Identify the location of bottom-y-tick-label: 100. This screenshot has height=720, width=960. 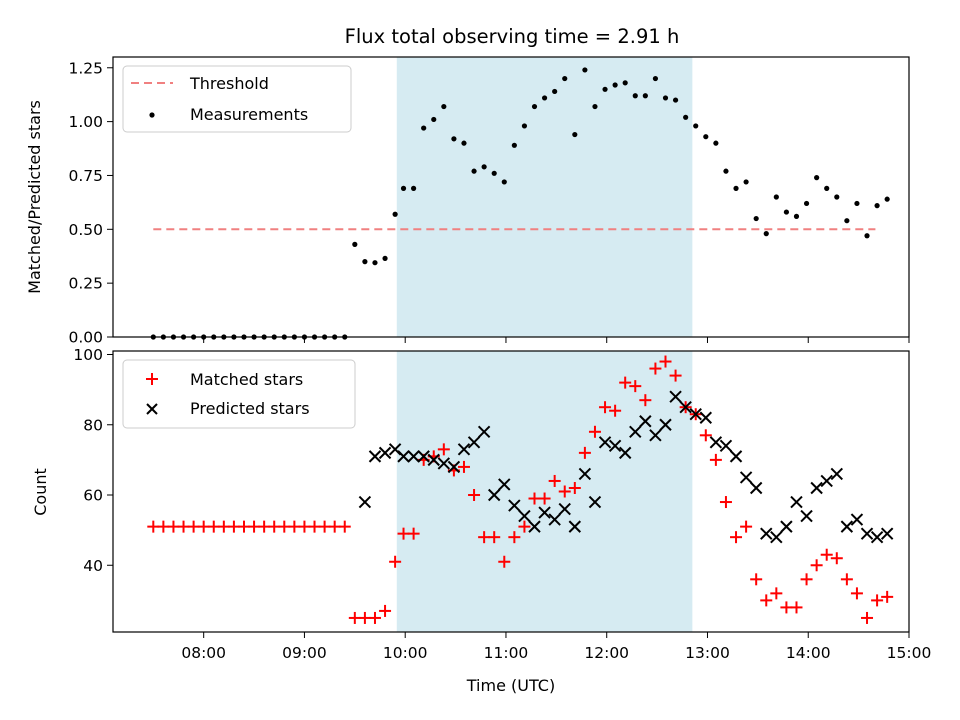
(88, 355).